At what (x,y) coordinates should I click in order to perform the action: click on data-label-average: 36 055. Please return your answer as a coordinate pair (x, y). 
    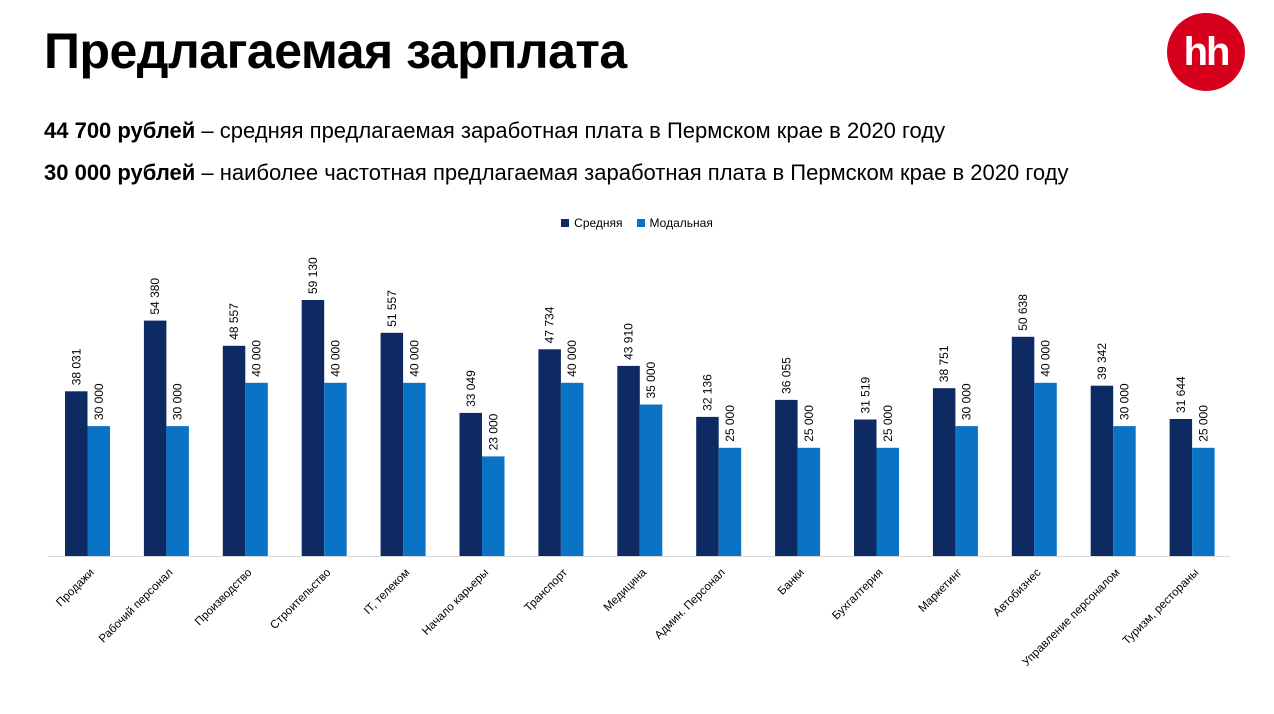
    Looking at the image, I should click on (786, 375).